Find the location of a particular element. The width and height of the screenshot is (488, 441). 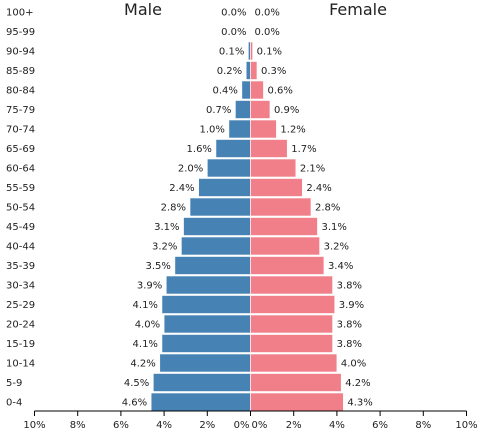

age-group-label: 60-64 is located at coordinates (20, 169).